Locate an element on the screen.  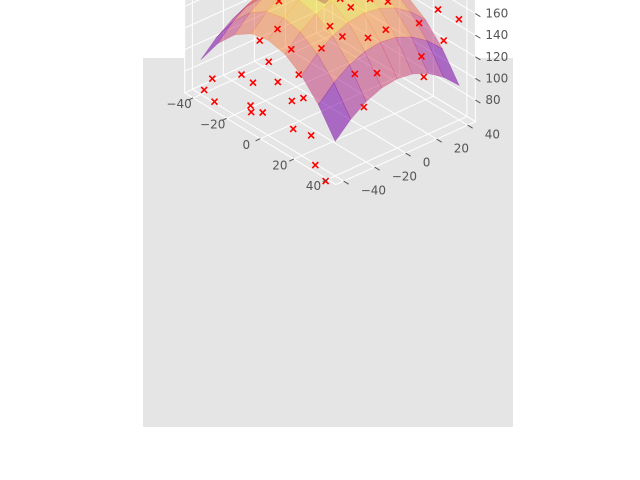
z-tick-label: 120 is located at coordinates (496, 57).